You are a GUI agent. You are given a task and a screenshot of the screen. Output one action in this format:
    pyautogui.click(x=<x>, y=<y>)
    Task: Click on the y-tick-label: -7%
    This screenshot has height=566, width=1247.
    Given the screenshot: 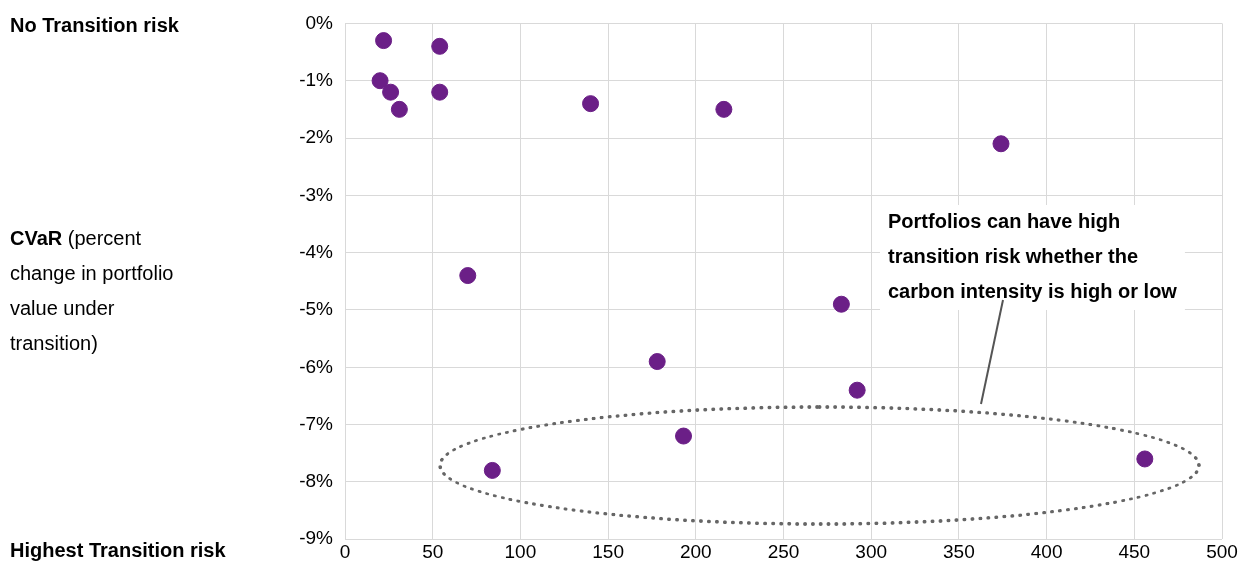 What is the action you would take?
    pyautogui.click(x=316, y=423)
    